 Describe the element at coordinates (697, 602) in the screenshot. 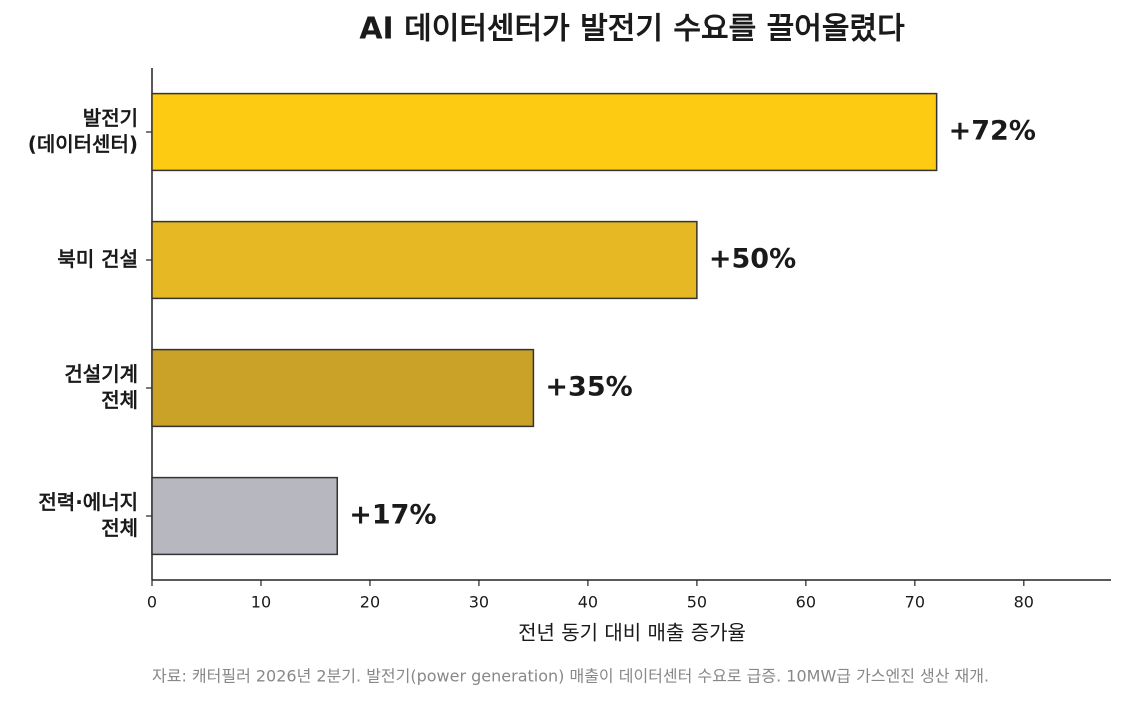

I see `x-tick-label: 50` at that location.